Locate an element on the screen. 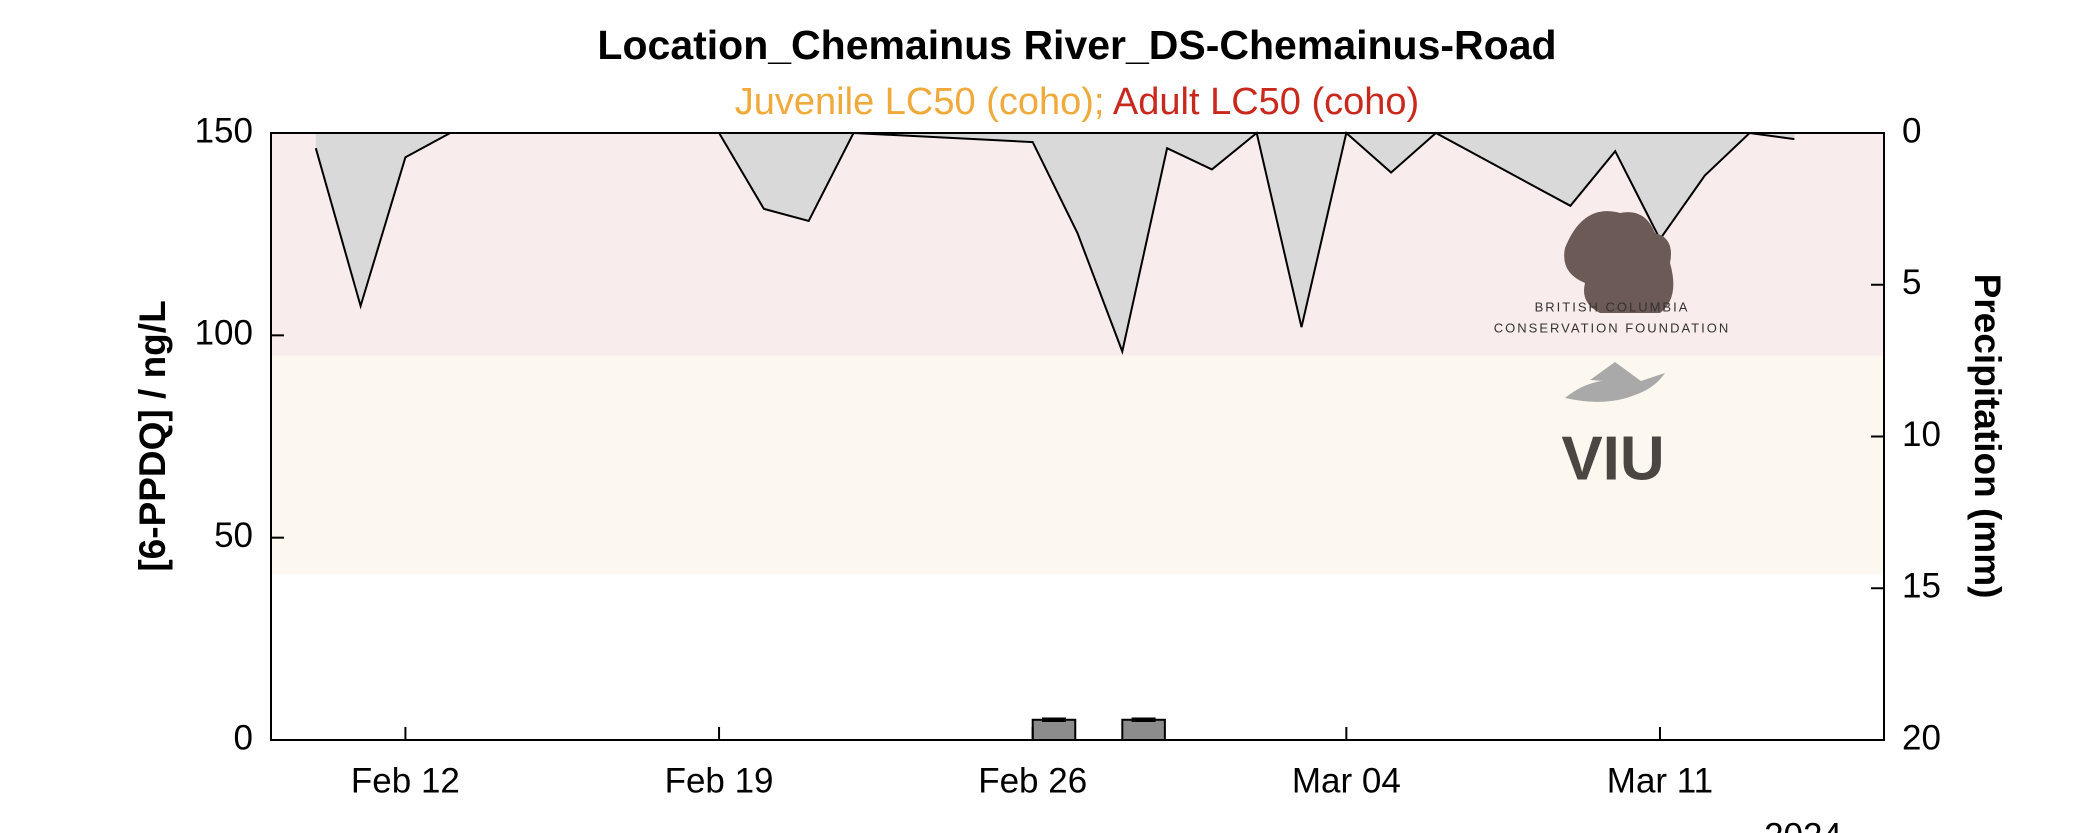 This screenshot has width=2083, height=833. x-tick-label: Feb 19 is located at coordinates (719, 780).